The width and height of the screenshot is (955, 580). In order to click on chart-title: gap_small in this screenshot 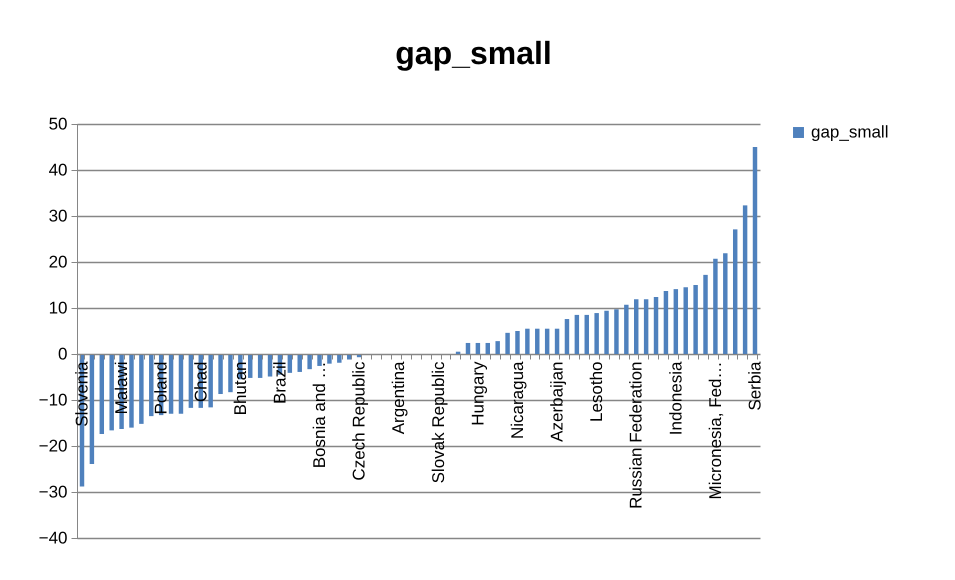, I will do `click(473, 53)`.